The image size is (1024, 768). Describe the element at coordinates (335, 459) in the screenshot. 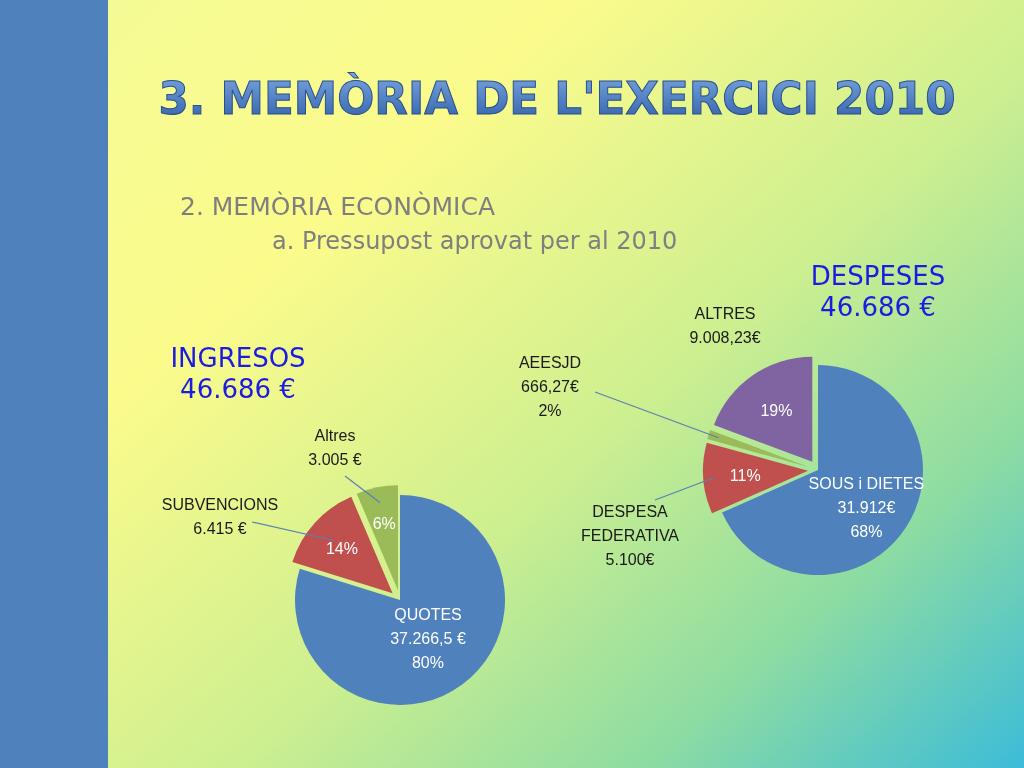

I see `data-label: 3.005 €` at that location.